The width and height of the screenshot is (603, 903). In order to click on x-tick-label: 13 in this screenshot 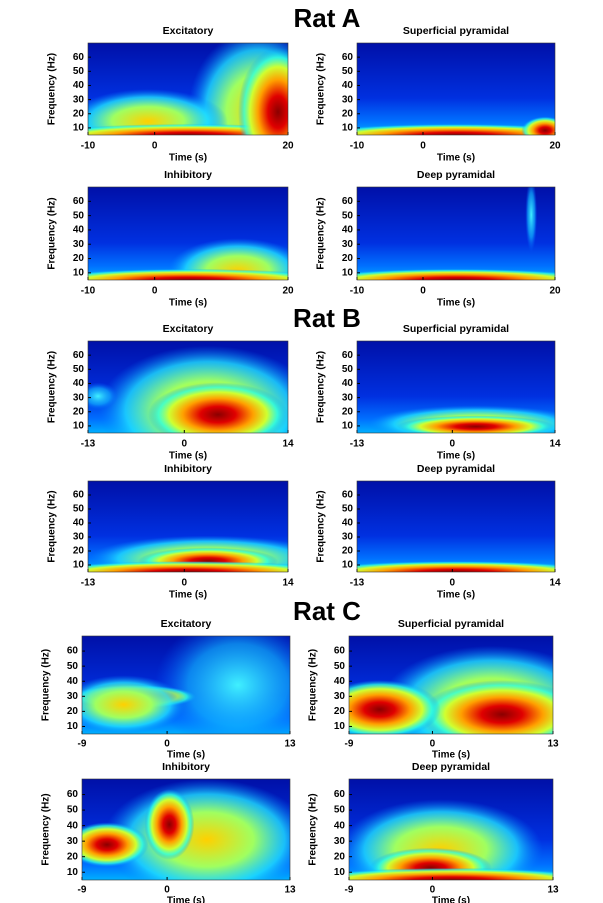, I will do `click(553, 744)`.